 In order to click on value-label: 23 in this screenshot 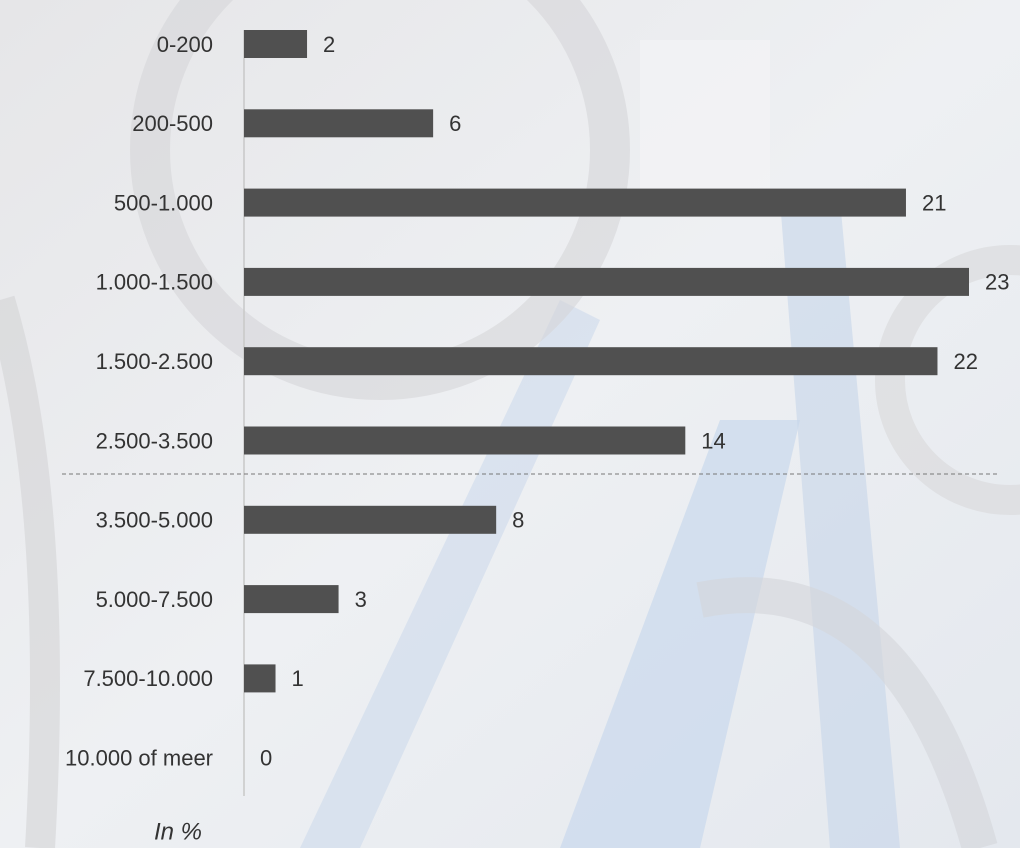, I will do `click(997, 282)`.